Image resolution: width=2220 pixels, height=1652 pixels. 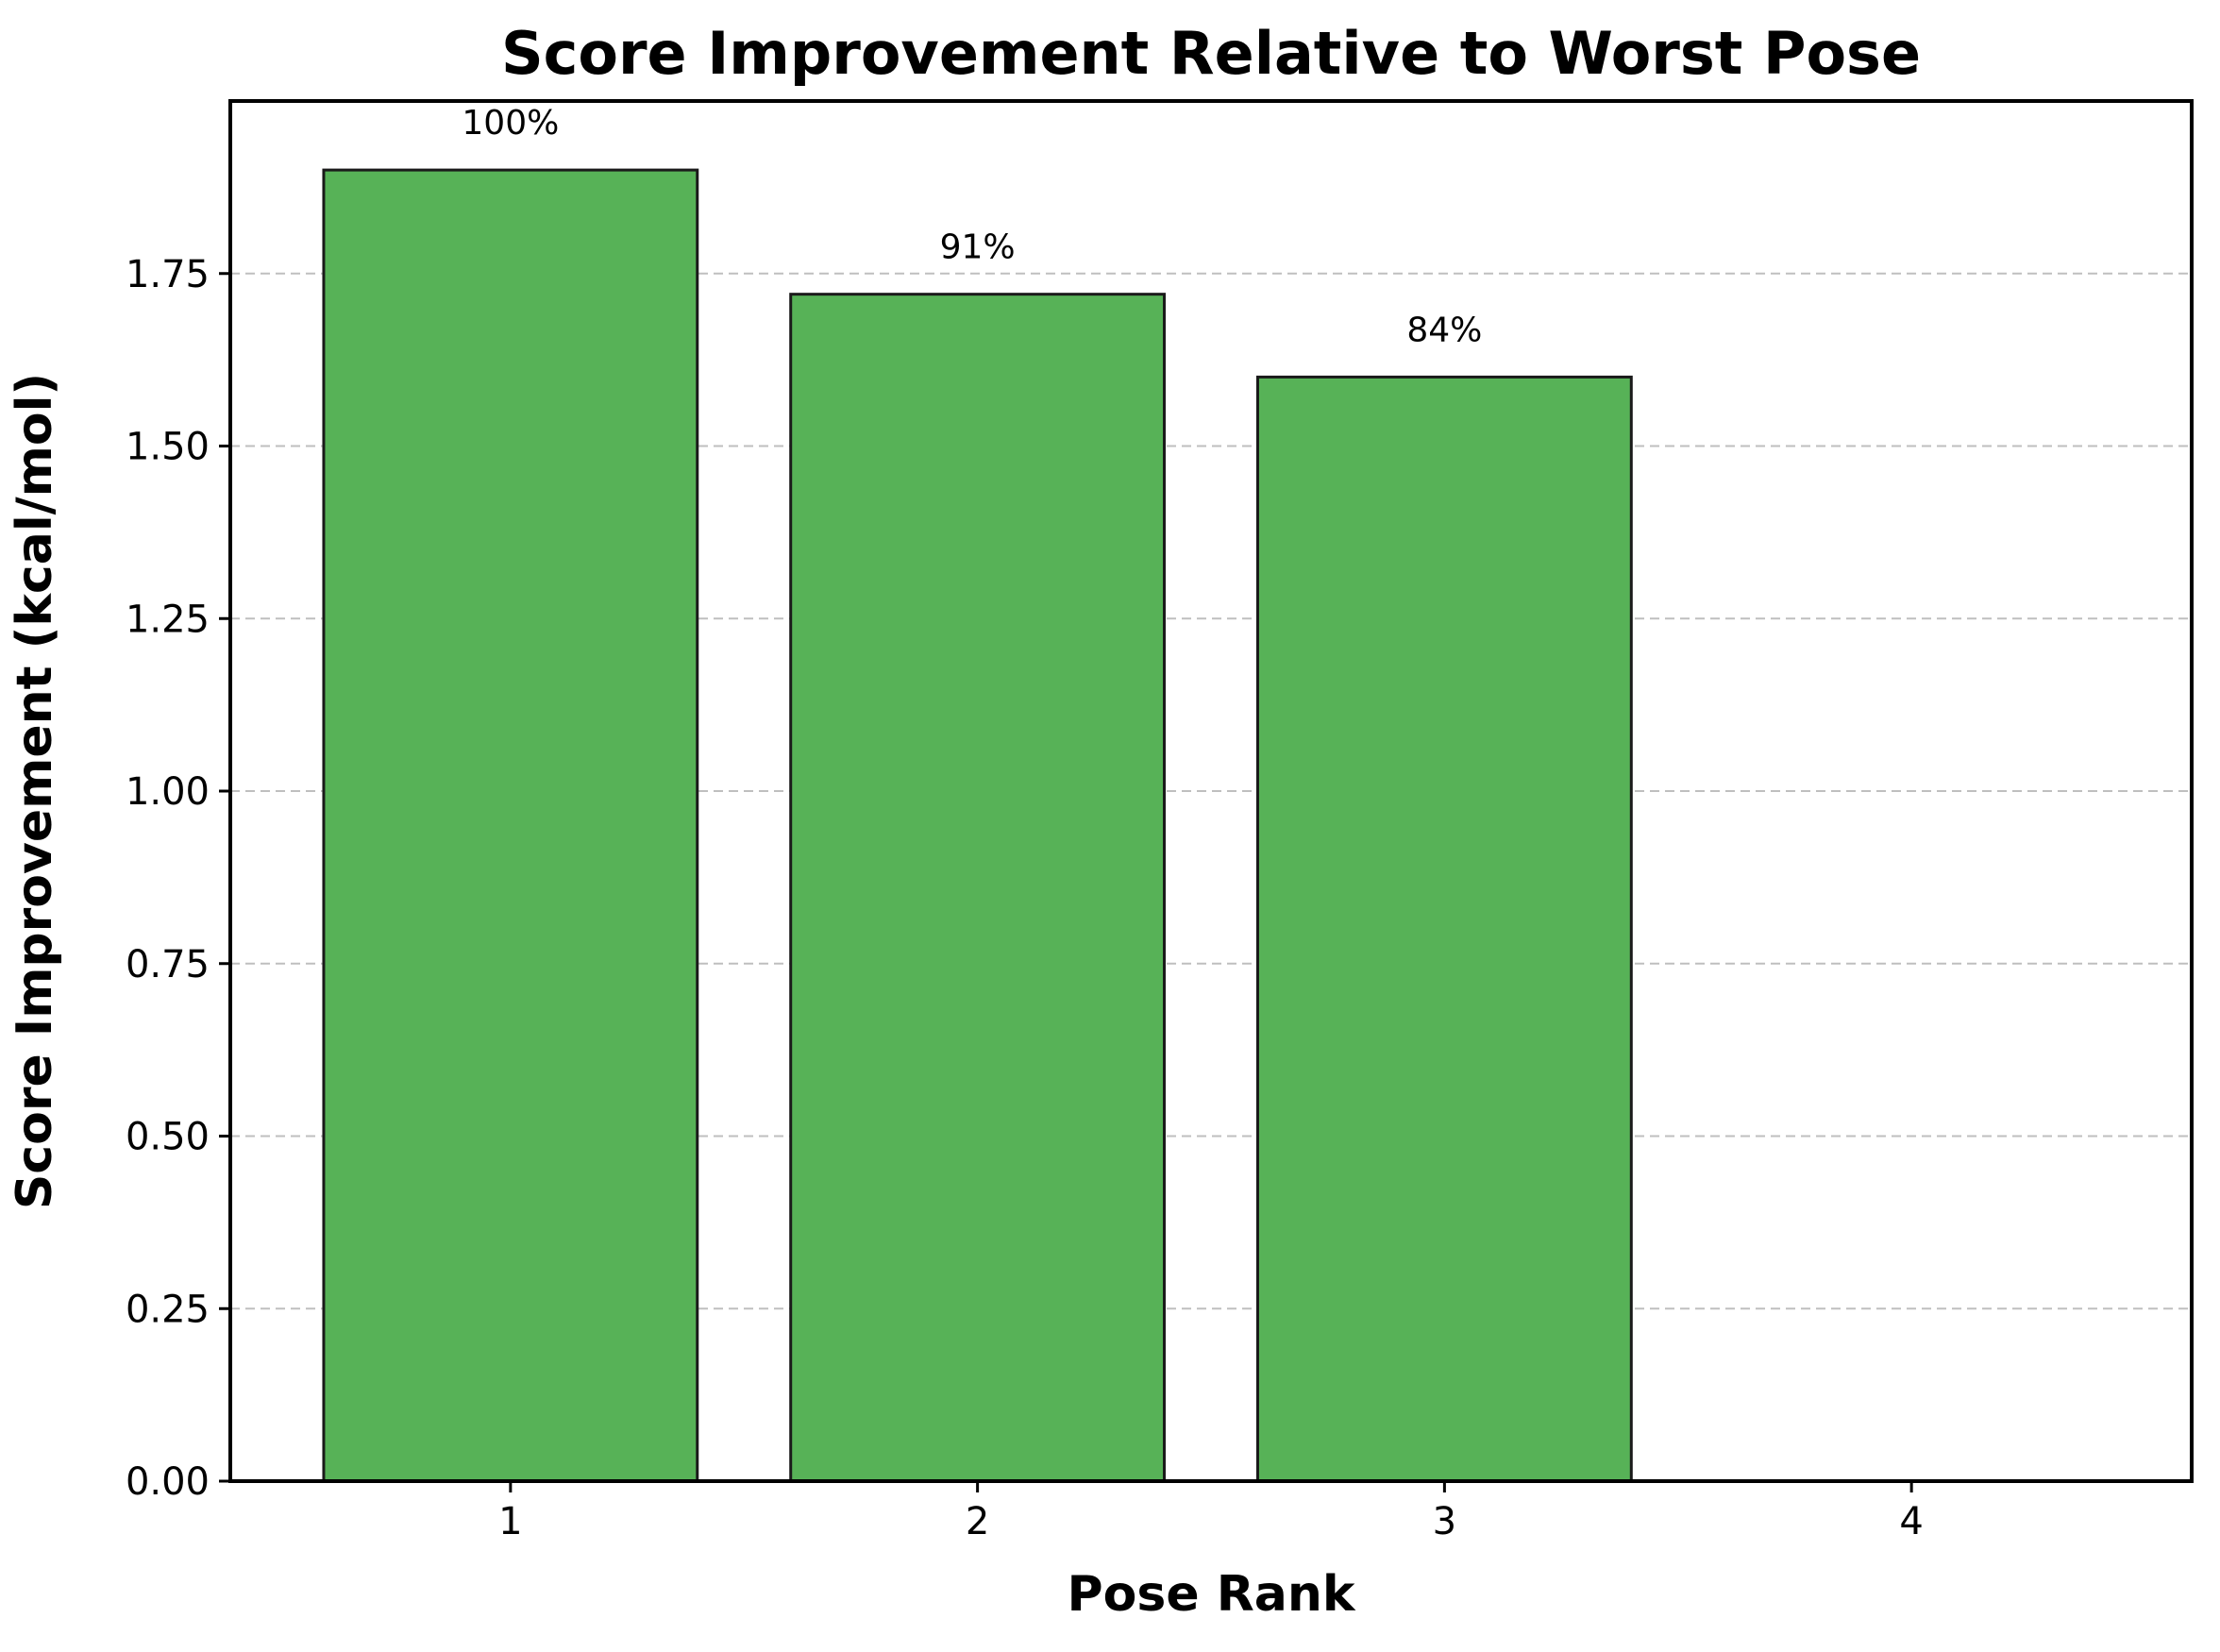 I want to click on data-label: 100%, so click(x=511, y=124).